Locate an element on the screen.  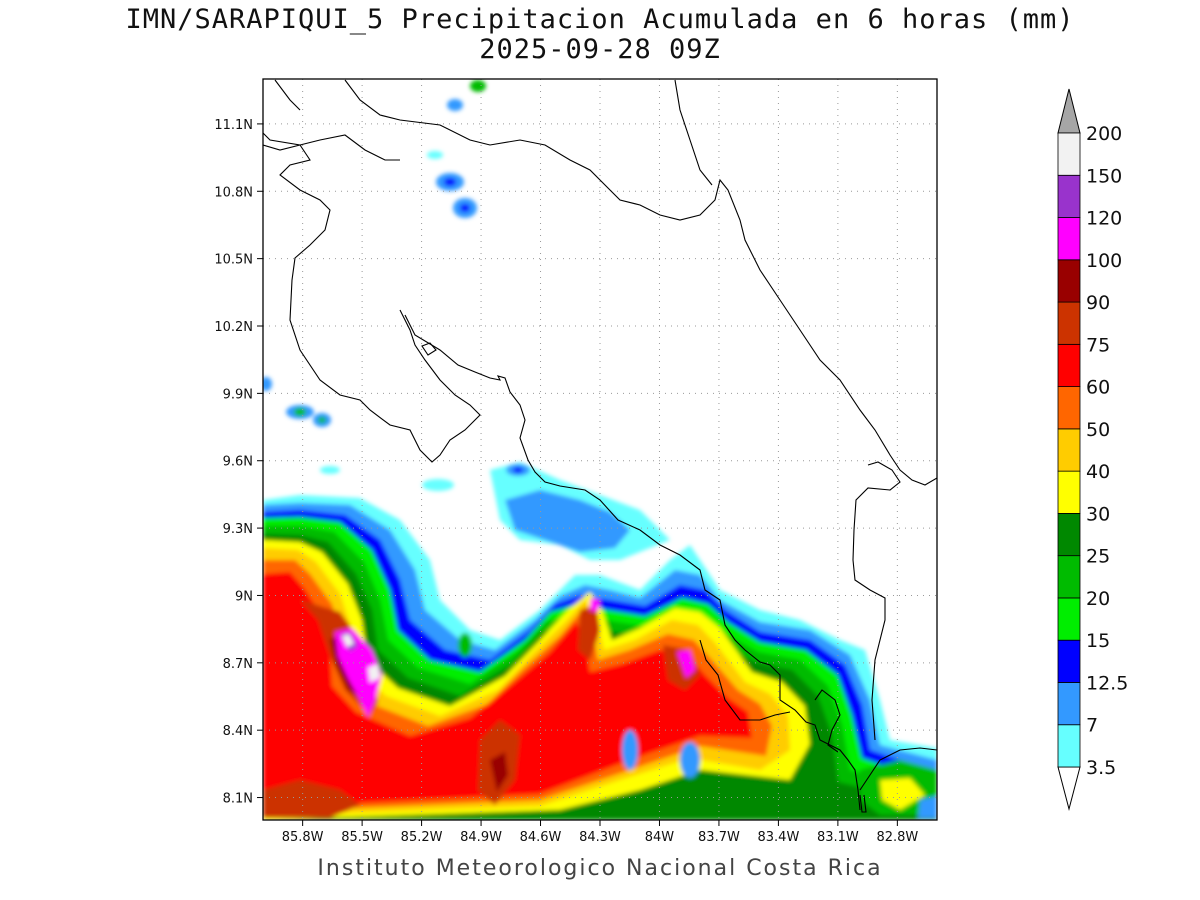
precip-cell-north-1-core is located at coordinates (450, 182).